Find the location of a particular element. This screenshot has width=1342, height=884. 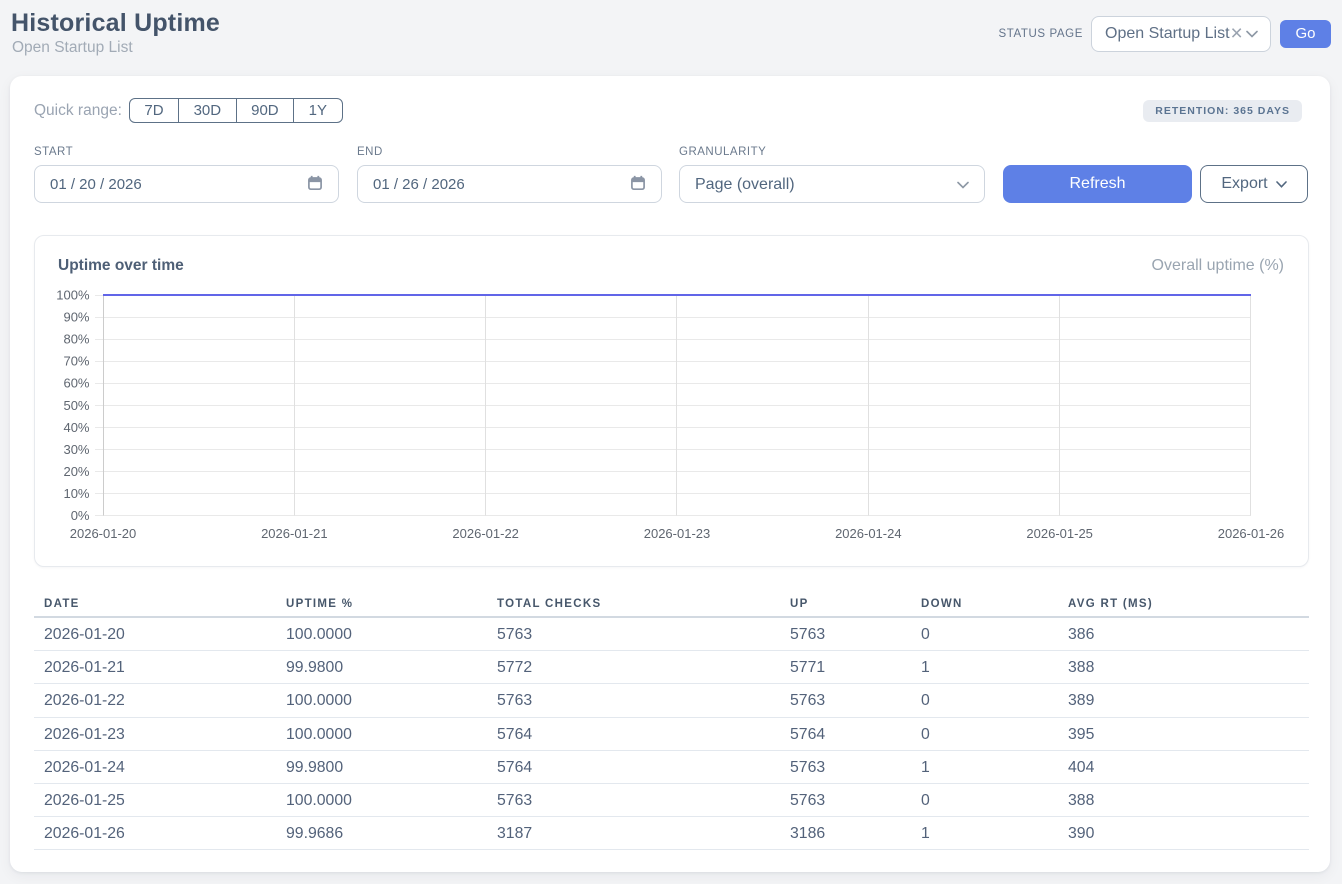

svg-text: 2026-01-24 is located at coordinates (868, 533).